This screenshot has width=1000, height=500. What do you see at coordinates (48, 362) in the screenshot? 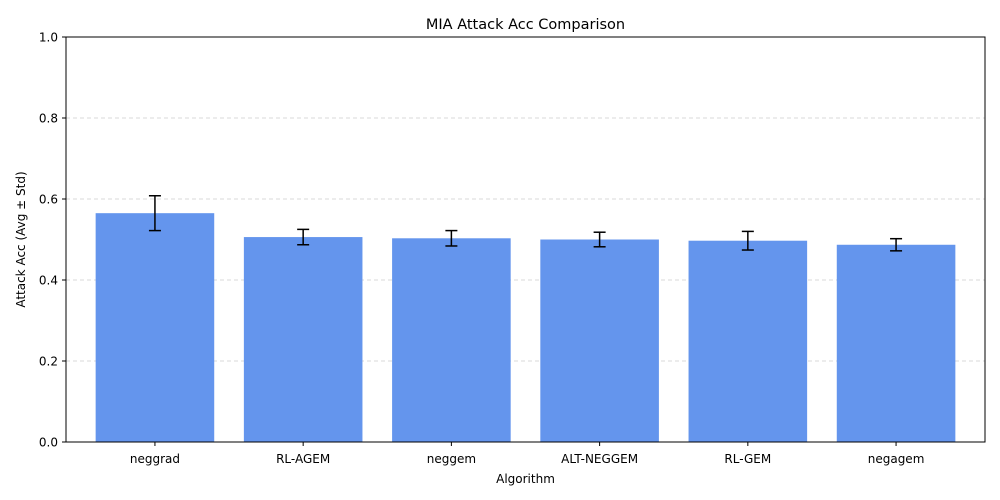
I see `y-tick-label: 0.2` at bounding box center [48, 362].